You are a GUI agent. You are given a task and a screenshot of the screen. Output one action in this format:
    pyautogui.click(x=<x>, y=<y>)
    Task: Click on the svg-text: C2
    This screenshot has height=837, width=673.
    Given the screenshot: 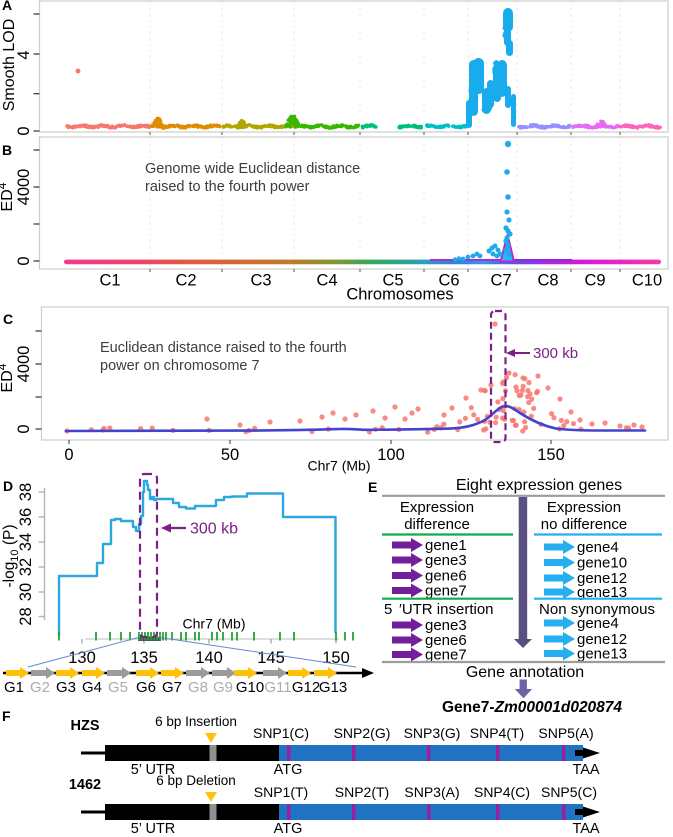 What is the action you would take?
    pyautogui.click(x=185, y=281)
    